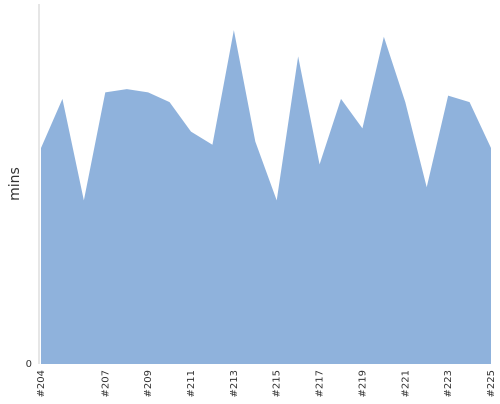 The width and height of the screenshot is (500, 404). Describe the element at coordinates (191, 383) in the screenshot. I see `x-axis-tick-label: #211` at that location.